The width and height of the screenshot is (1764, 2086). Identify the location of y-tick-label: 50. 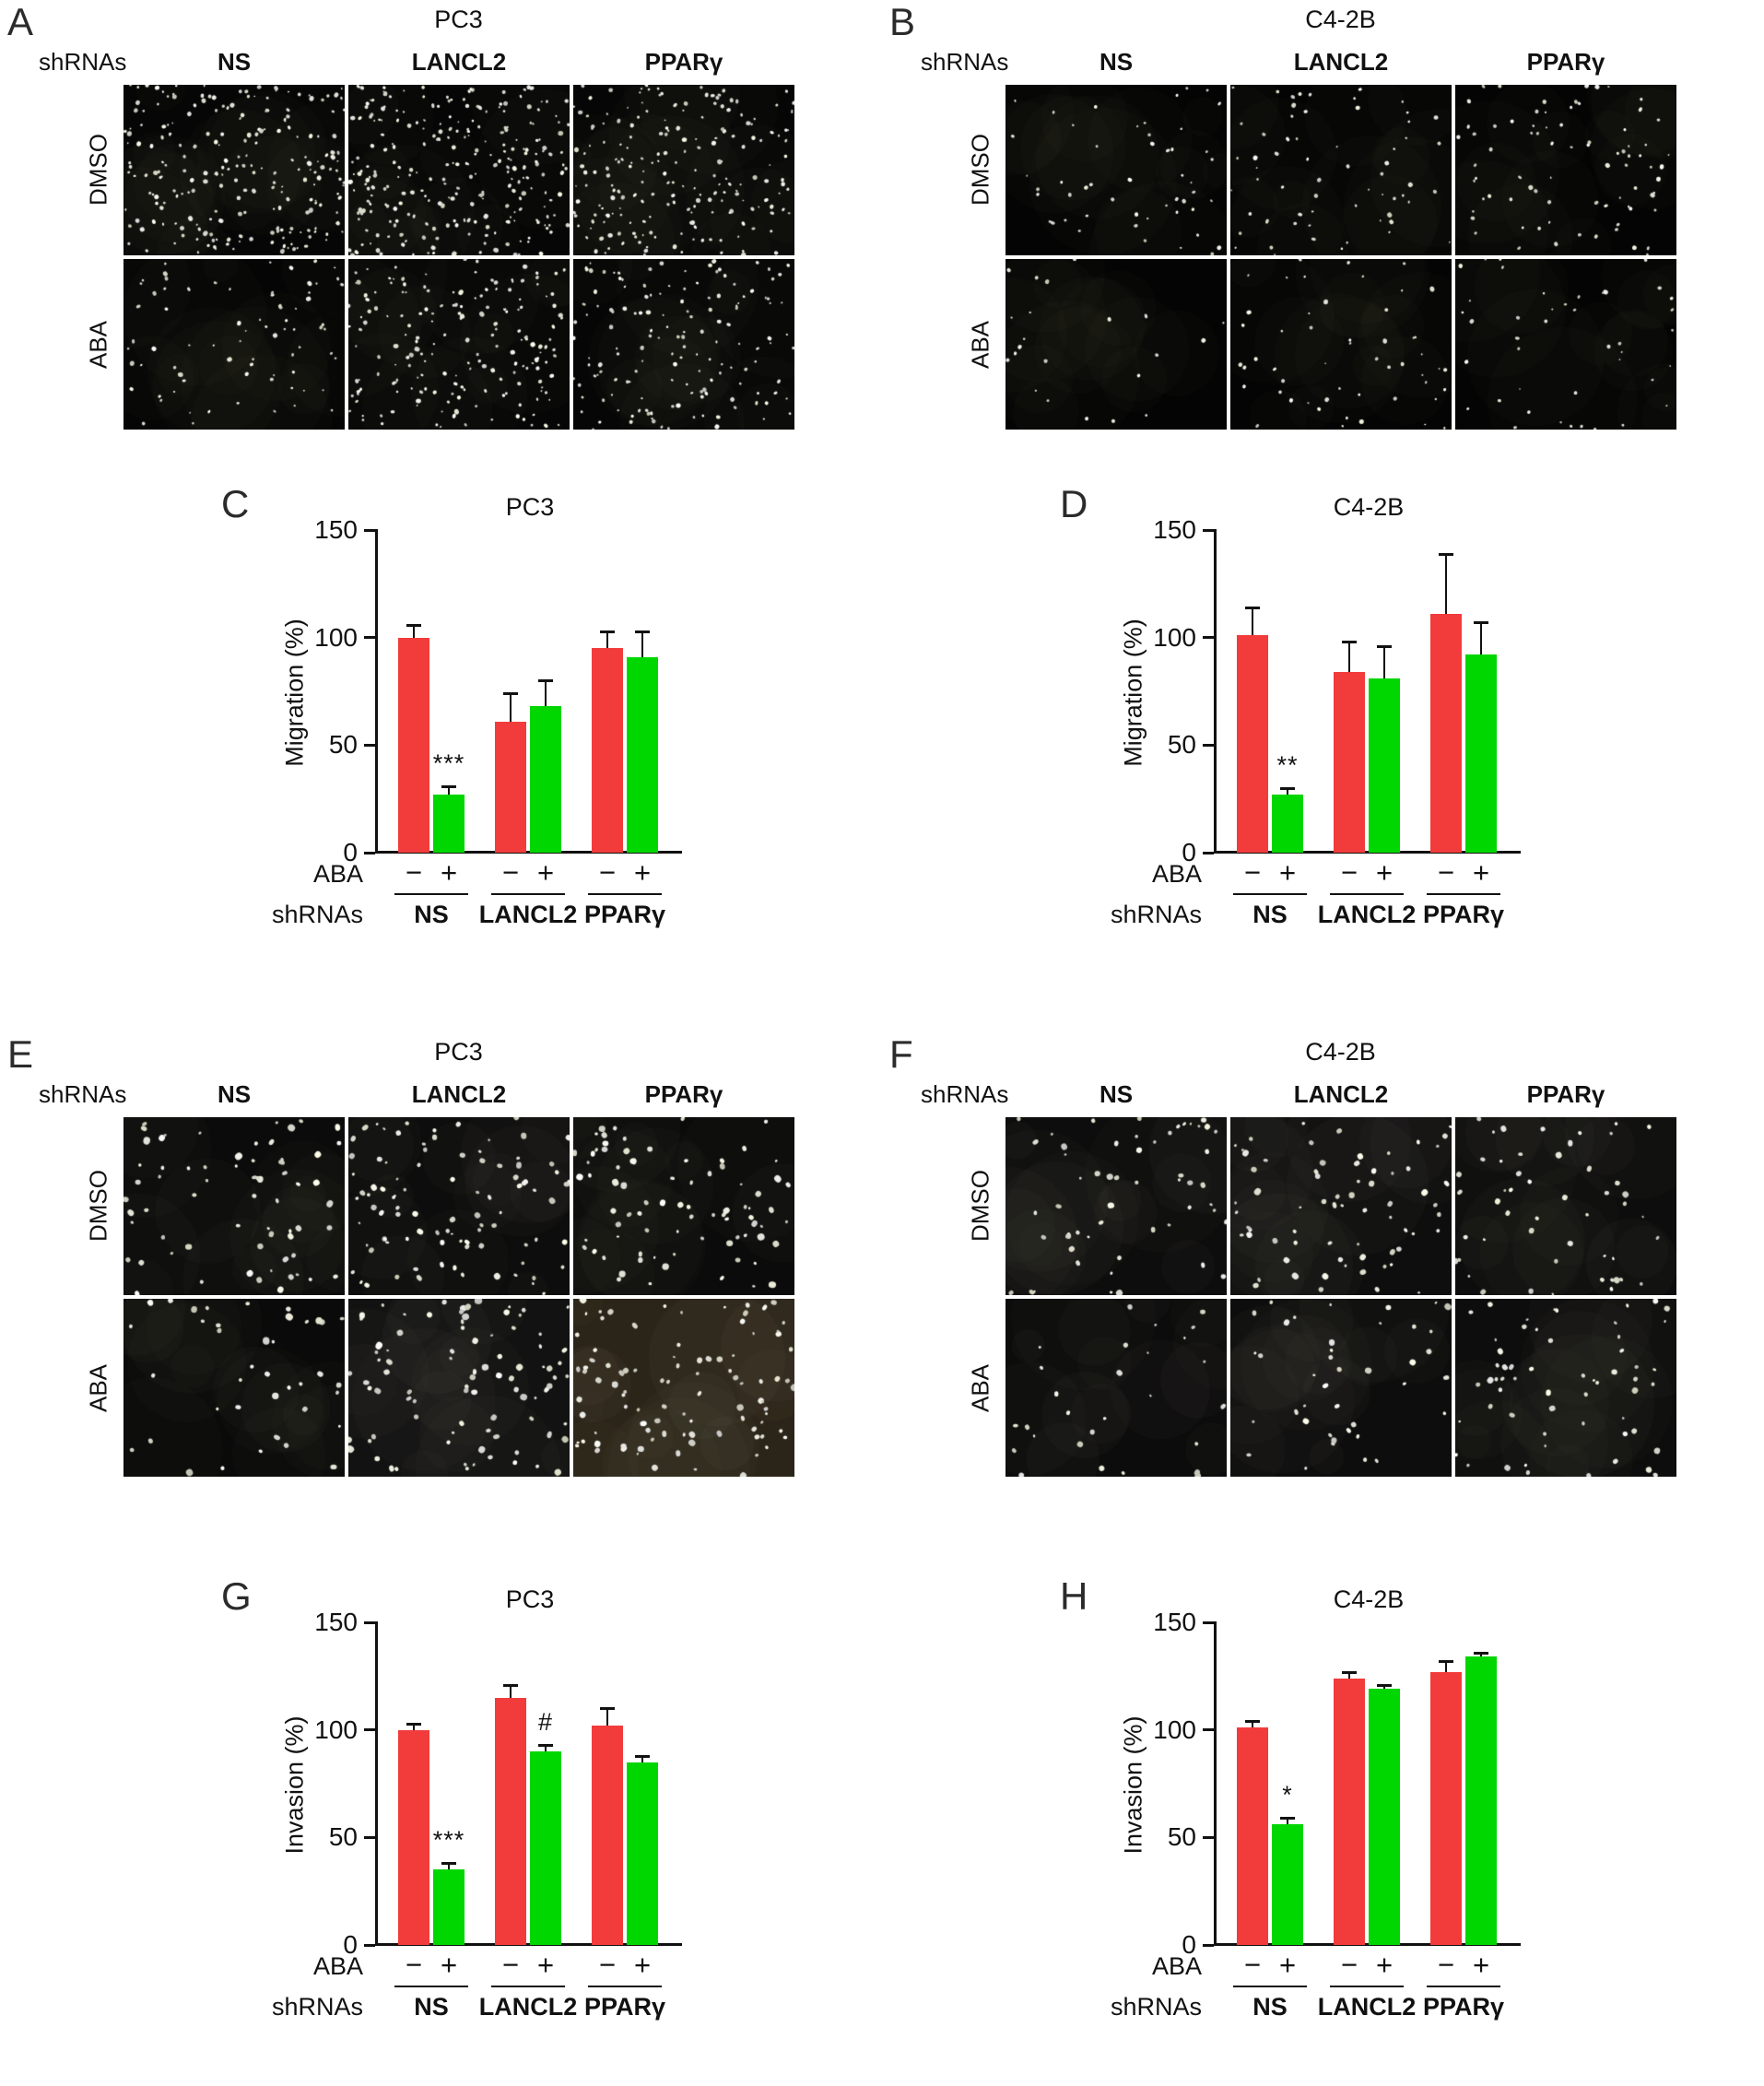
(343, 745).